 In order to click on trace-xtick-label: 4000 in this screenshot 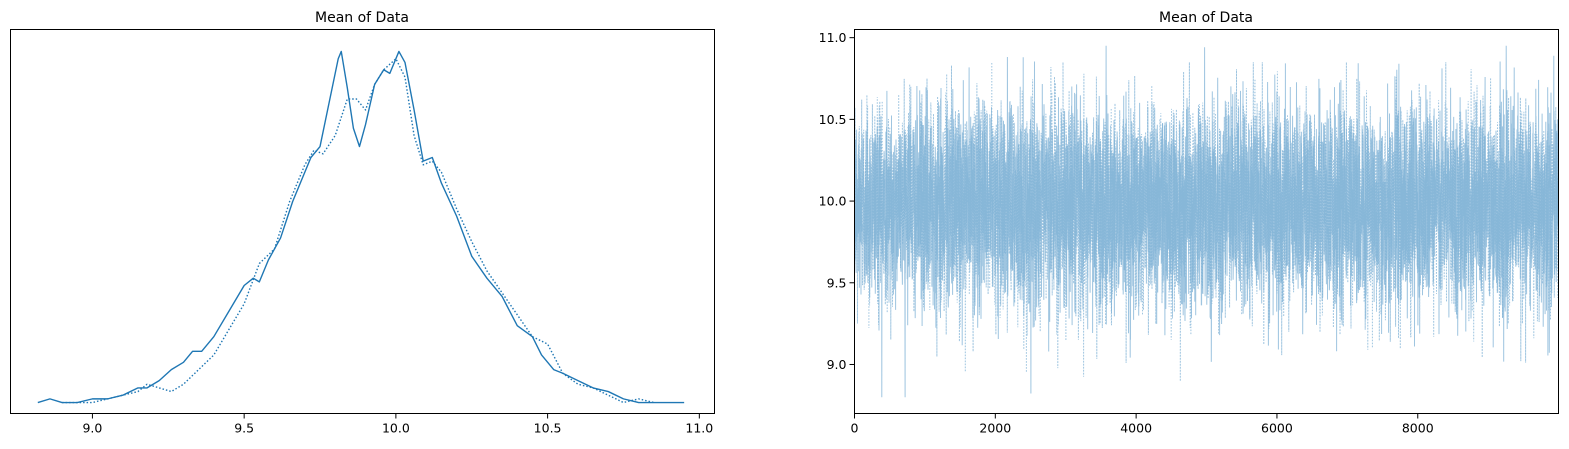, I will do `click(1136, 428)`.